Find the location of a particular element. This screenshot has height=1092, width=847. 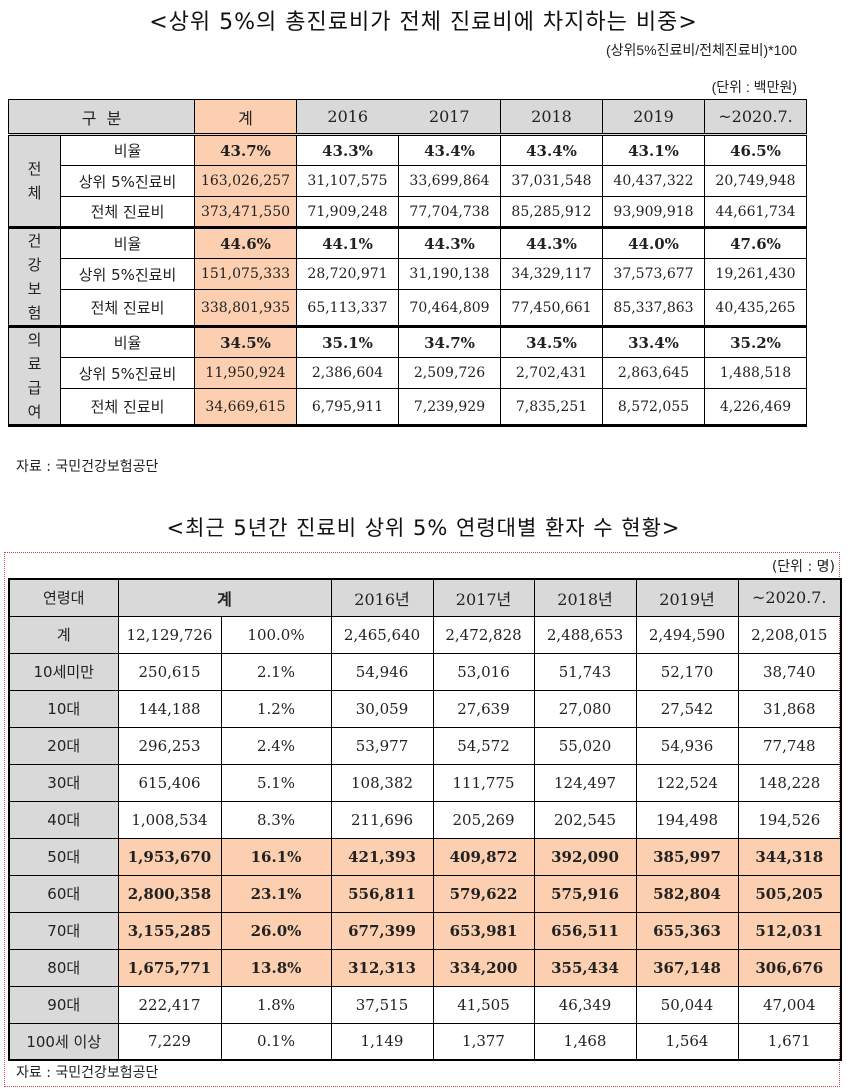

cell: 44.1% is located at coordinates (347, 242).